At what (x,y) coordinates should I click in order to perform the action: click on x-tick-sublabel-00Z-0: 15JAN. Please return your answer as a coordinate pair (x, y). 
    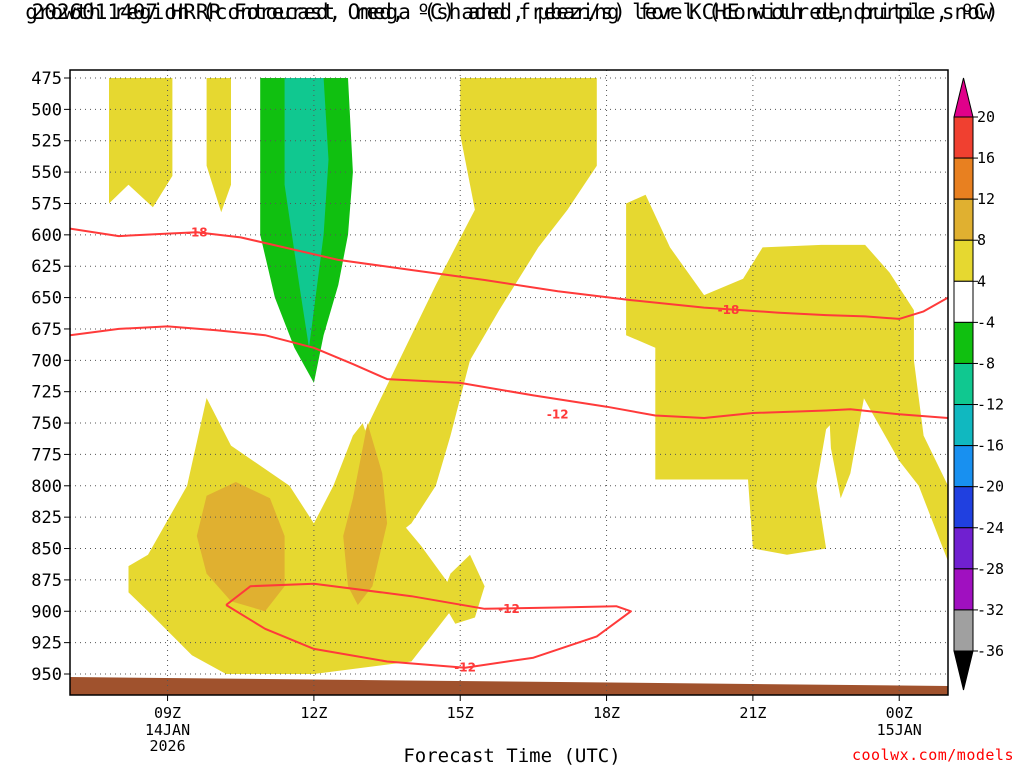
    Looking at the image, I should click on (899, 730).